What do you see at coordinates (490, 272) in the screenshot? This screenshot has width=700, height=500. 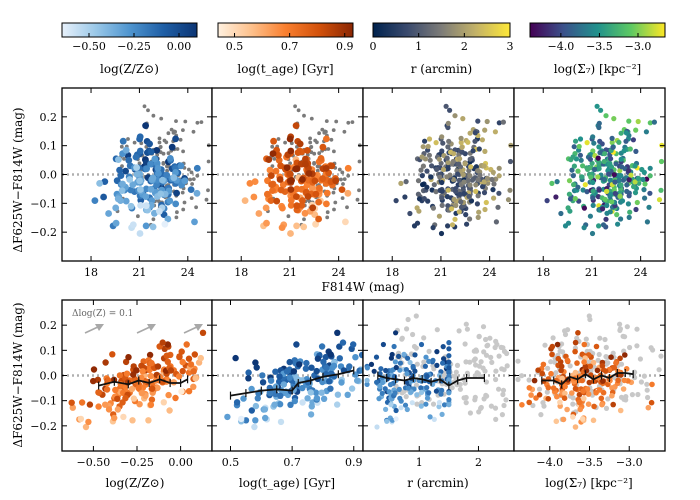 I see `x-tick-label: 24` at bounding box center [490, 272].